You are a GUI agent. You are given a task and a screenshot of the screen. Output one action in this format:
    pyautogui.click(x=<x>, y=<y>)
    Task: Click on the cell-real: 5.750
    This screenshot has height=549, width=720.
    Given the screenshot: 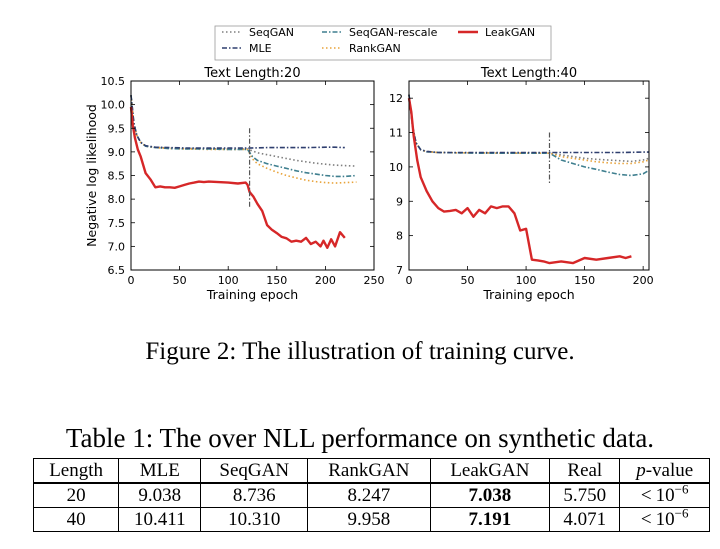 What is the action you would take?
    pyautogui.click(x=585, y=495)
    